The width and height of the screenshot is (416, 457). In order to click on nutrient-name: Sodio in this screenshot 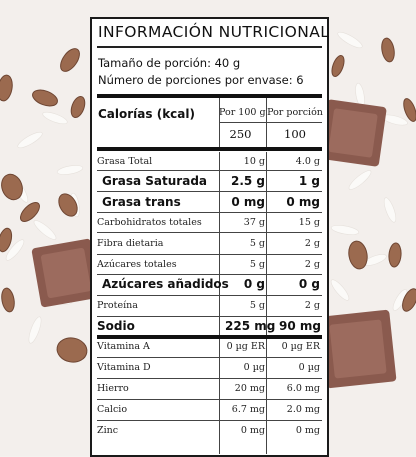, I will do `click(116, 326)`.